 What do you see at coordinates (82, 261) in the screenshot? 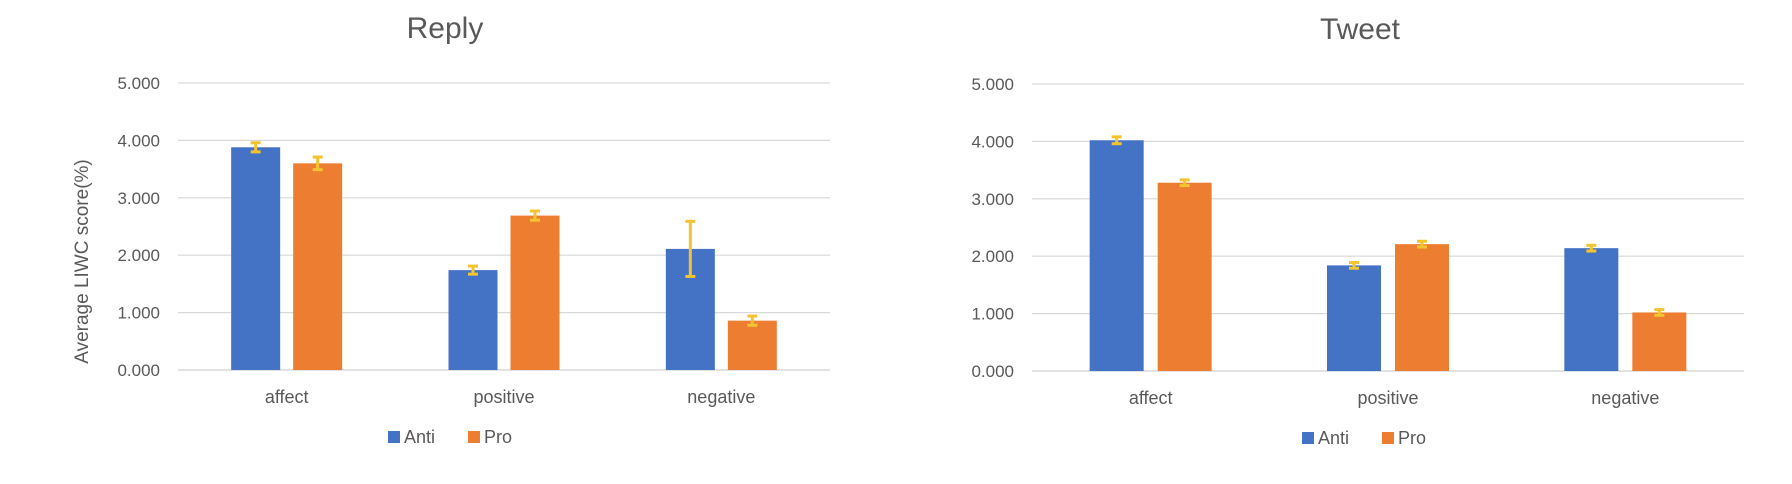
I see `y-axis-label: Average LIWC score(%)` at bounding box center [82, 261].